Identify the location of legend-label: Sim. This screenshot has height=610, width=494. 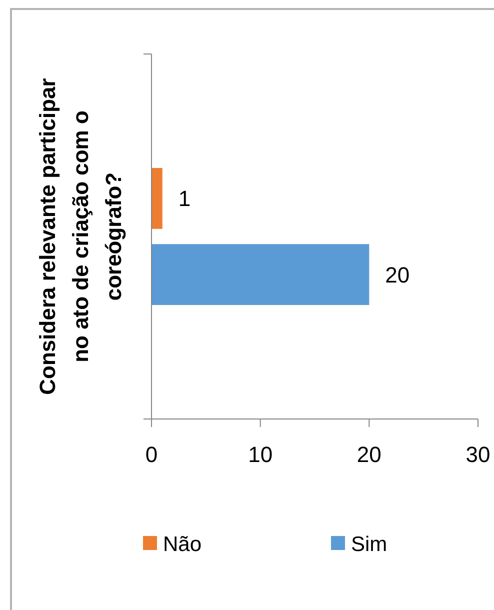
(369, 544).